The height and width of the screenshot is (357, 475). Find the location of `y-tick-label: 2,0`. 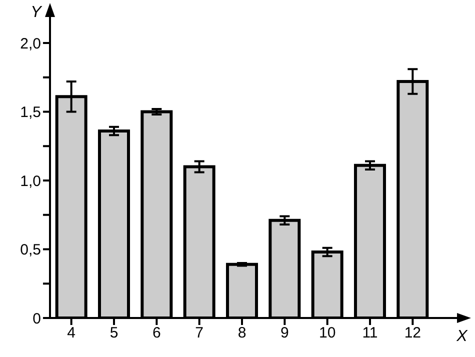

y-tick-label: 2,0 is located at coordinates (30, 43).